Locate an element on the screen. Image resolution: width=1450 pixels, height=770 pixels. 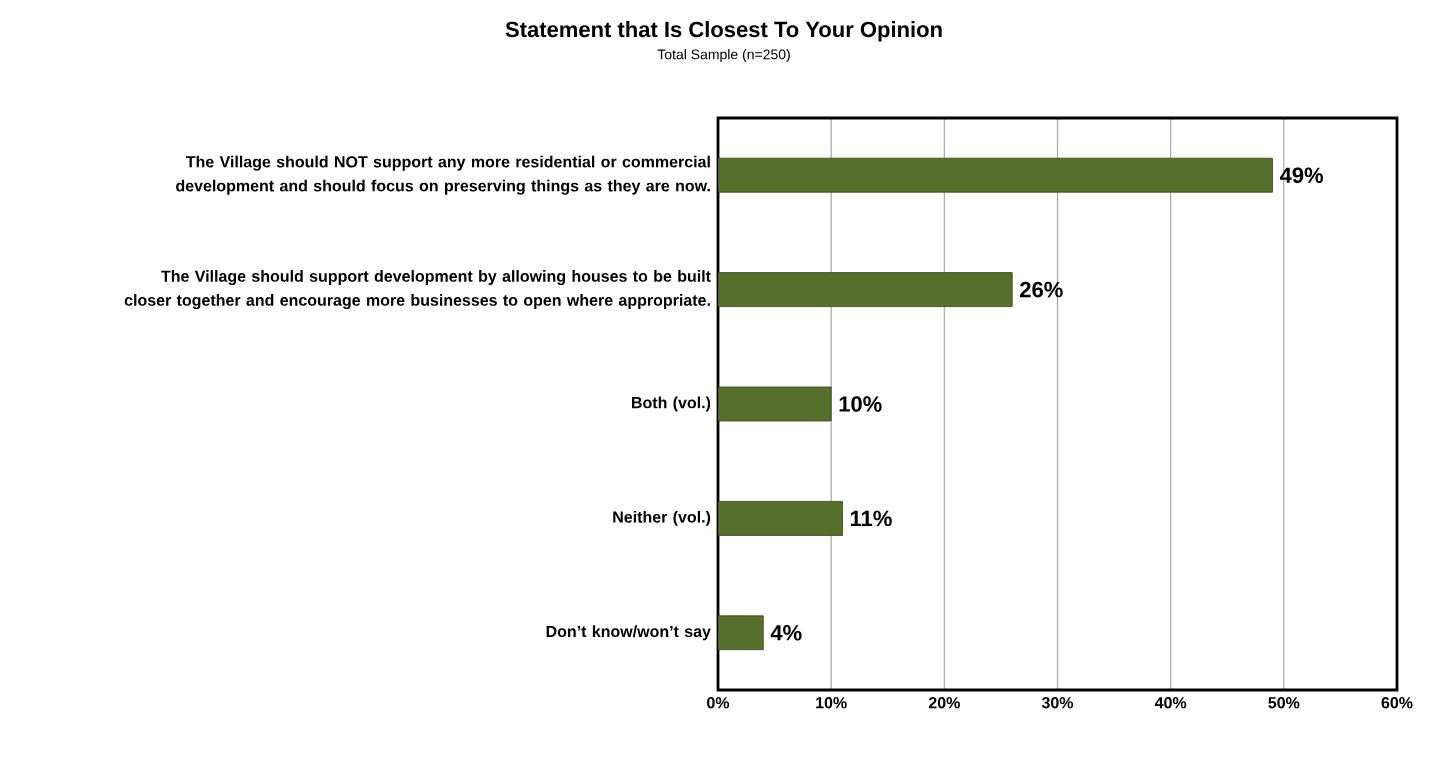
chart-title: Statement that Is Closest To Your Opinion is located at coordinates (723, 31).